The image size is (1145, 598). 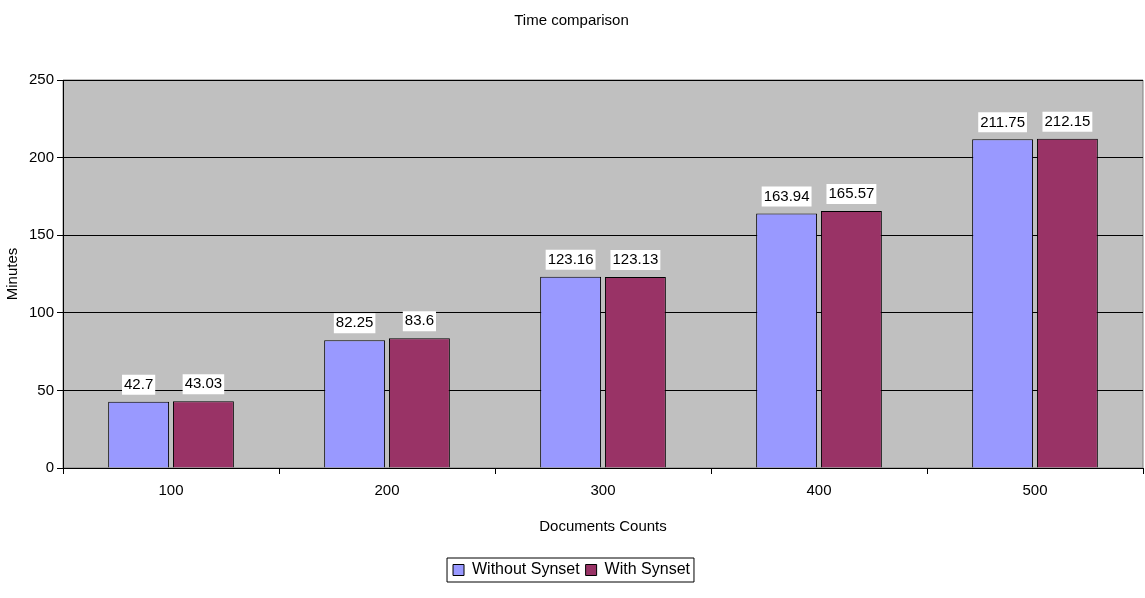 I want to click on data-label: 82.25, so click(x=354, y=322).